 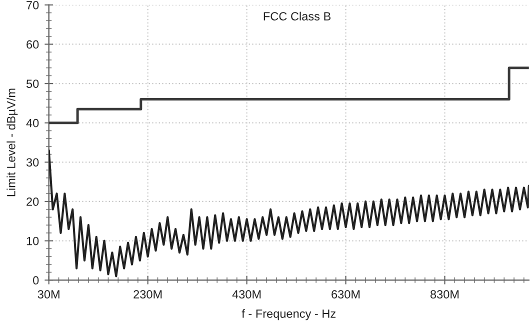 I want to click on y-tick-label: 60, so click(x=32, y=44).